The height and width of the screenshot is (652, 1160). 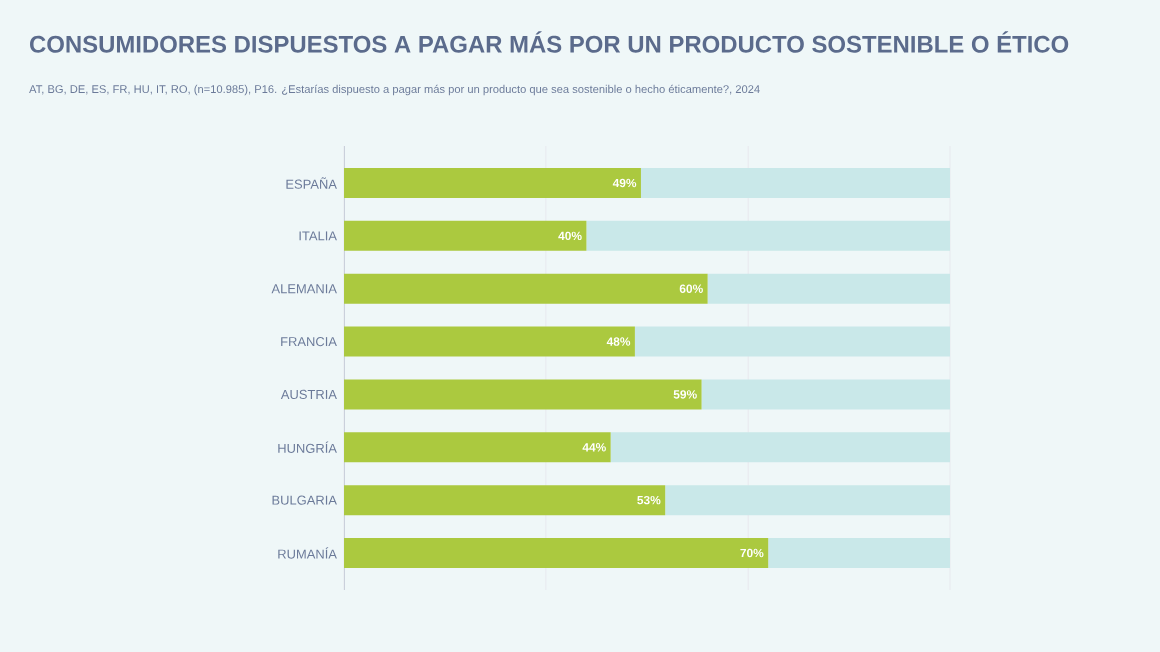 What do you see at coordinates (549, 42) in the screenshot?
I see `chart-title: CONSUMIDORES DISPUESTOS A PAGAR MÁS POR UN PRODUCTO SOSTENIBLE O ÉTICO` at bounding box center [549, 42].